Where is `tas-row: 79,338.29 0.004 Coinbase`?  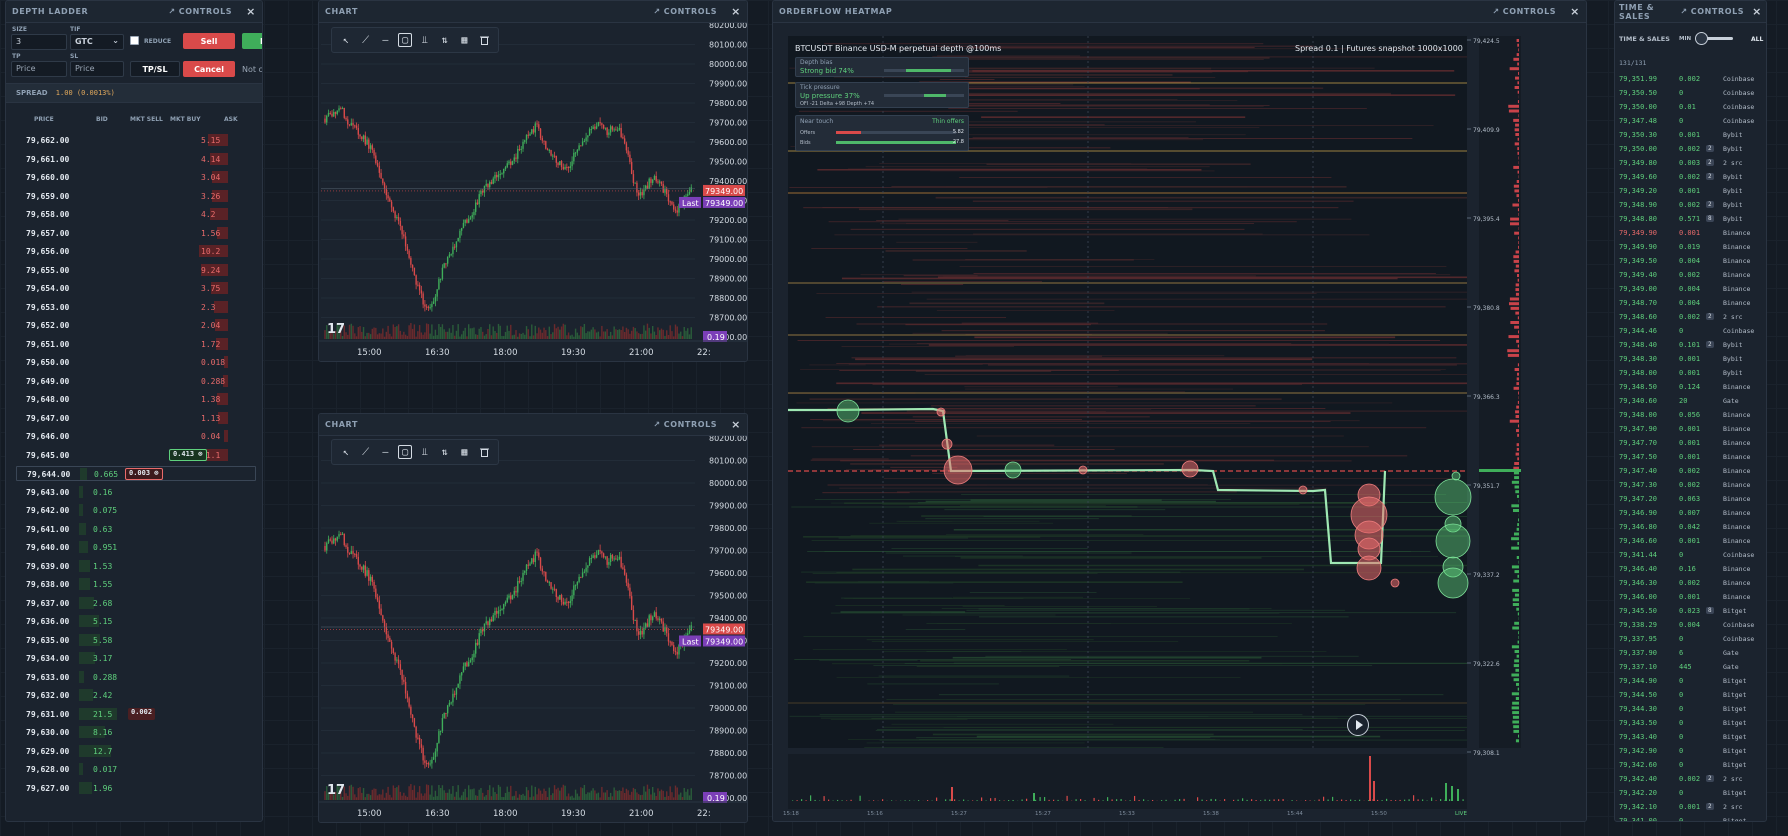
tas-row: 79,338.29 0.004 Coinbase is located at coordinates (1690, 626).